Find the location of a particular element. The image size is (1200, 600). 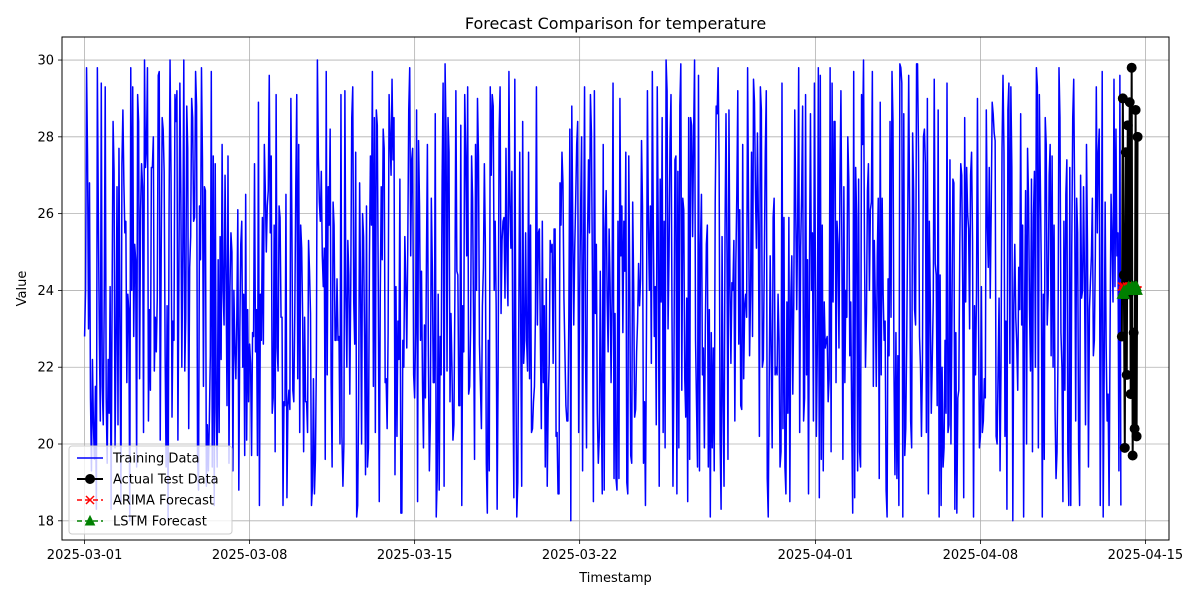

y-tick-label: 30 is located at coordinates (45, 61).